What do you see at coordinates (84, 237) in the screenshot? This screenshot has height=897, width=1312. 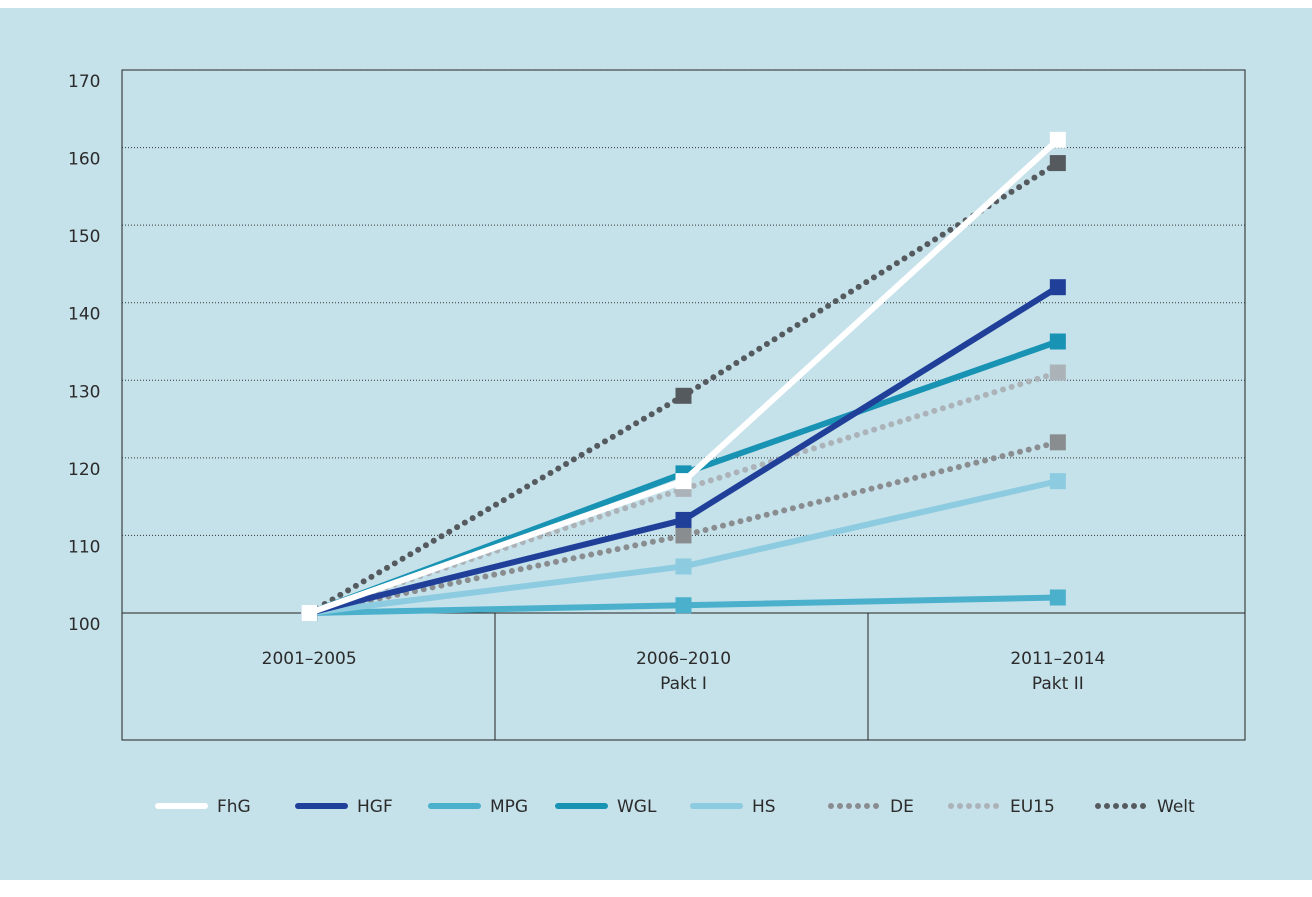 I see `y-tick-label: 150` at bounding box center [84, 237].